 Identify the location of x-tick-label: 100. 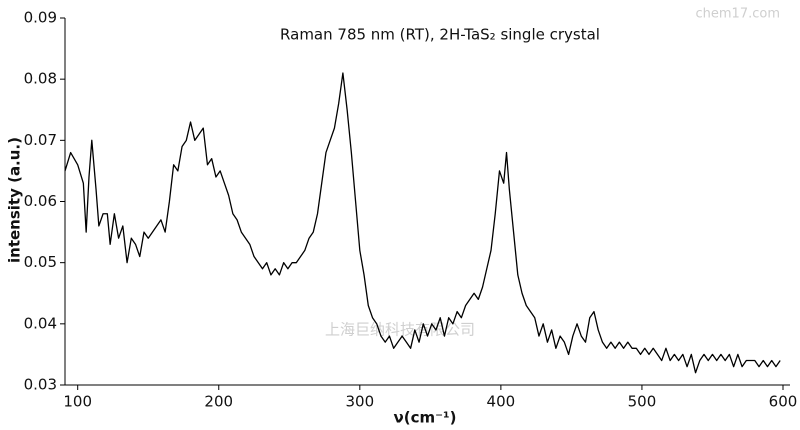
(77, 402).